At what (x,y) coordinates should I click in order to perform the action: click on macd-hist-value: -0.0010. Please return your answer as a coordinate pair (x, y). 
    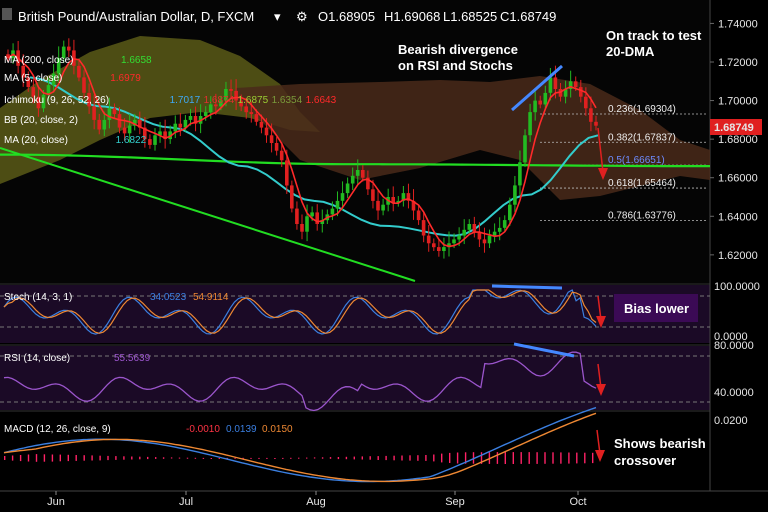
    Looking at the image, I should click on (203, 429).